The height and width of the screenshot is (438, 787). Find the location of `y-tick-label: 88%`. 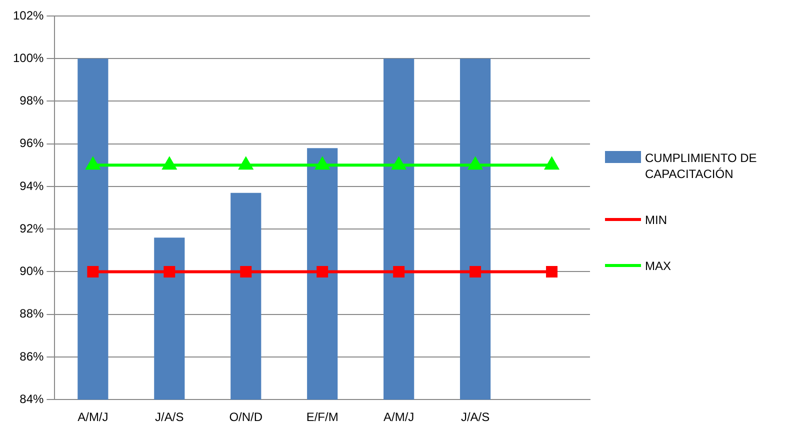

y-tick-label: 88% is located at coordinates (32, 313).